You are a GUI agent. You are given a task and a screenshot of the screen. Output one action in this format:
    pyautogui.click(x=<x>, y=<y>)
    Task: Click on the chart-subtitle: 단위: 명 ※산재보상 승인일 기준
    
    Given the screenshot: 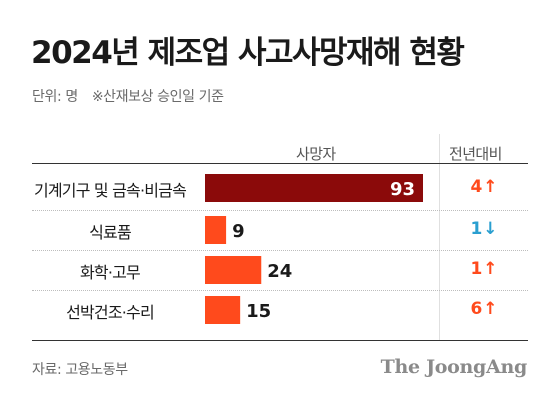 What is the action you would take?
    pyautogui.click(x=128, y=96)
    